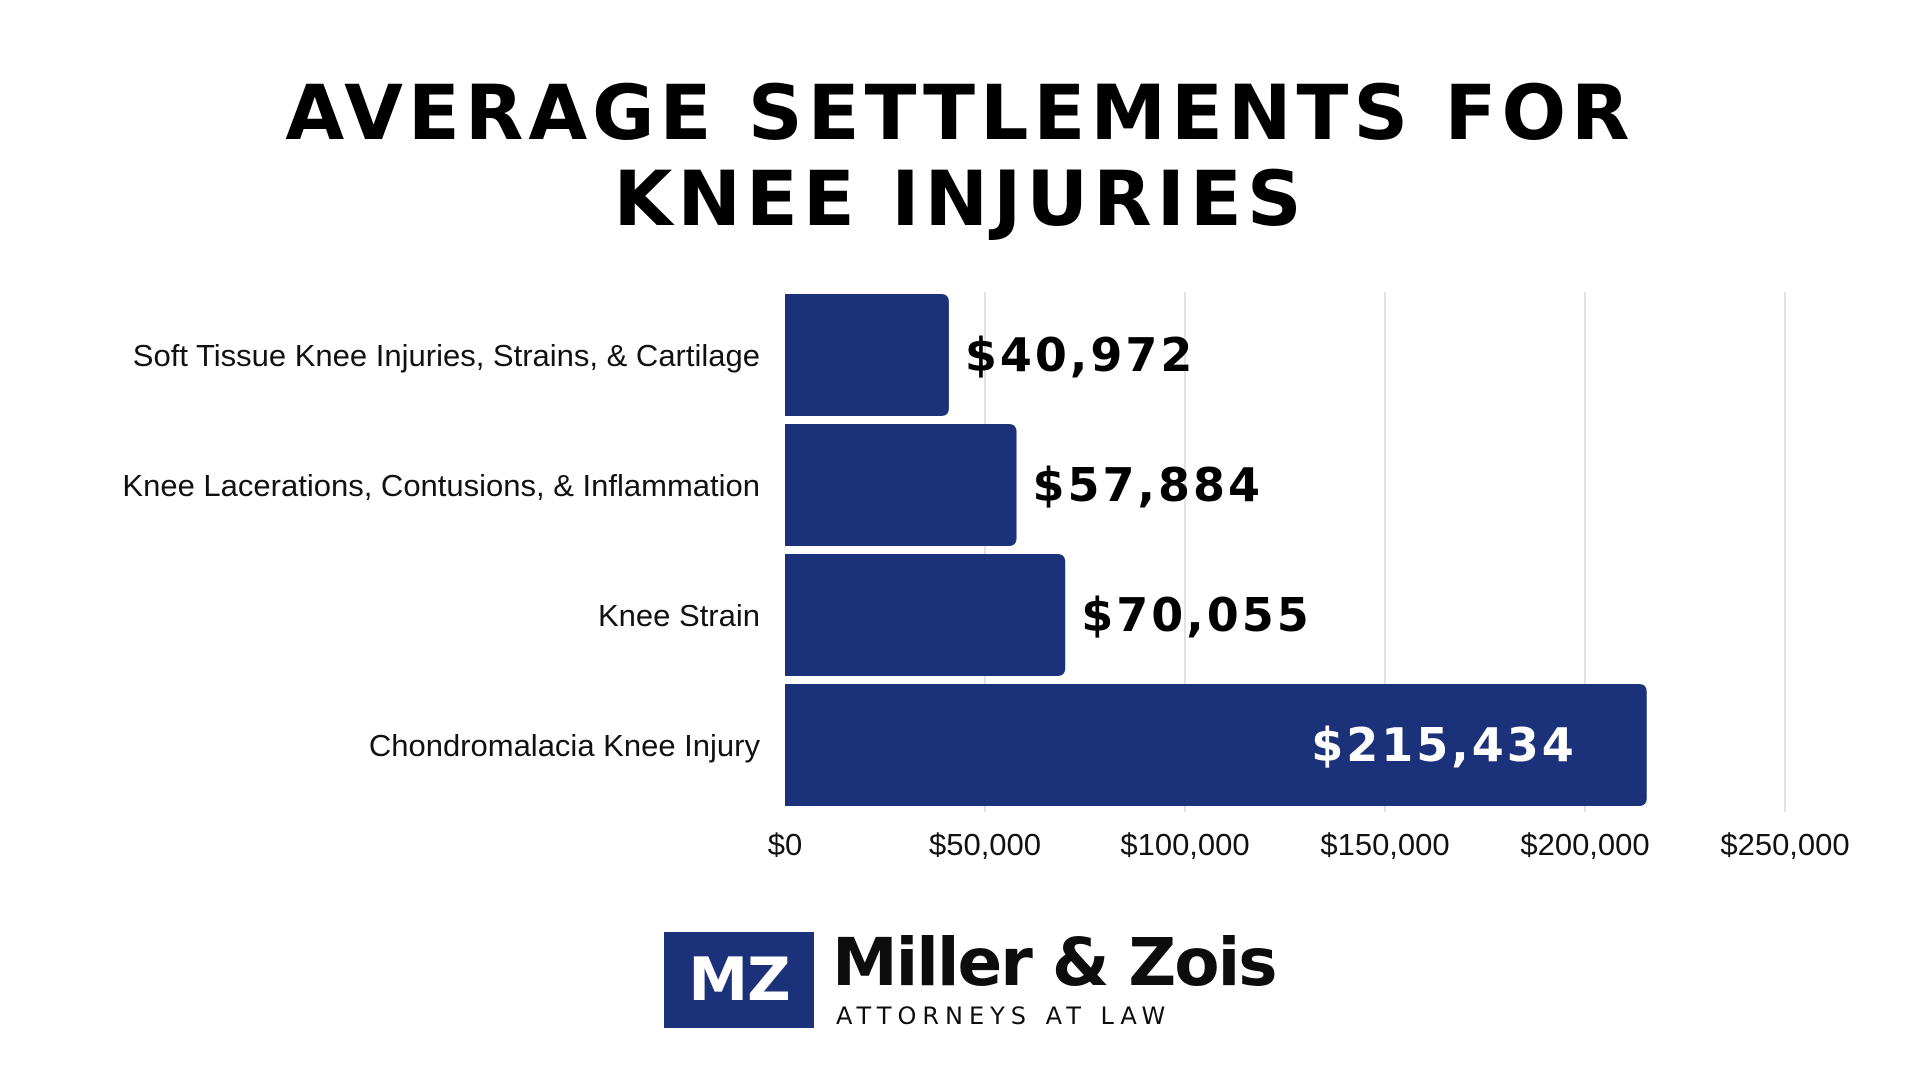  Describe the element at coordinates (985, 844) in the screenshot. I see `x-tick-label: $50,000` at that location.